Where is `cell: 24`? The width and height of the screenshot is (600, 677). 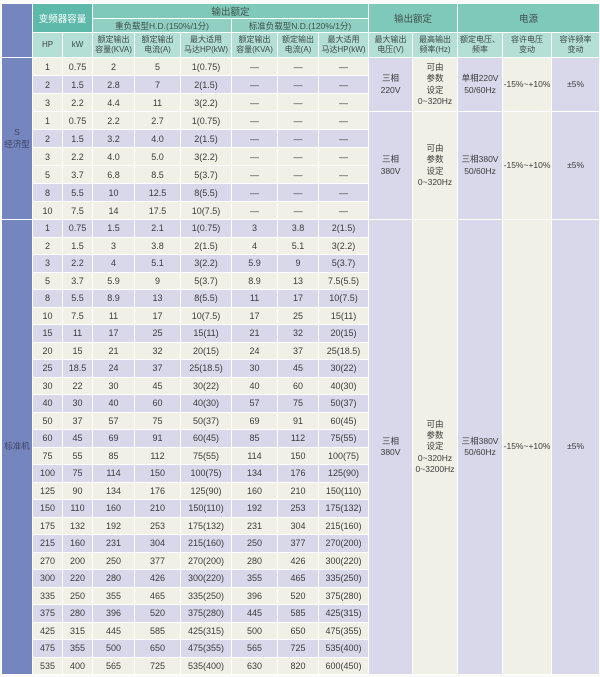
cell: 24 is located at coordinates (255, 350).